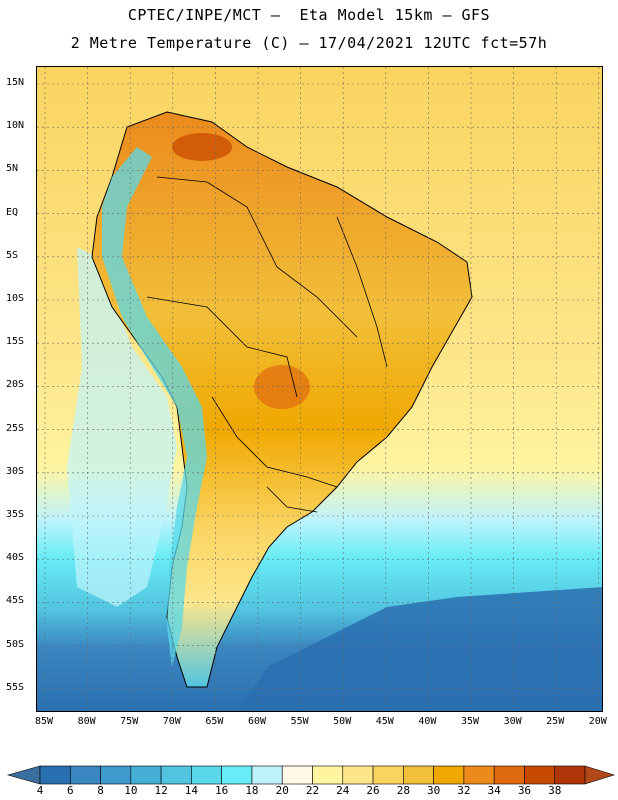 The image size is (618, 800). What do you see at coordinates (470, 721) in the screenshot?
I see `lon-label: 35W` at bounding box center [470, 721].